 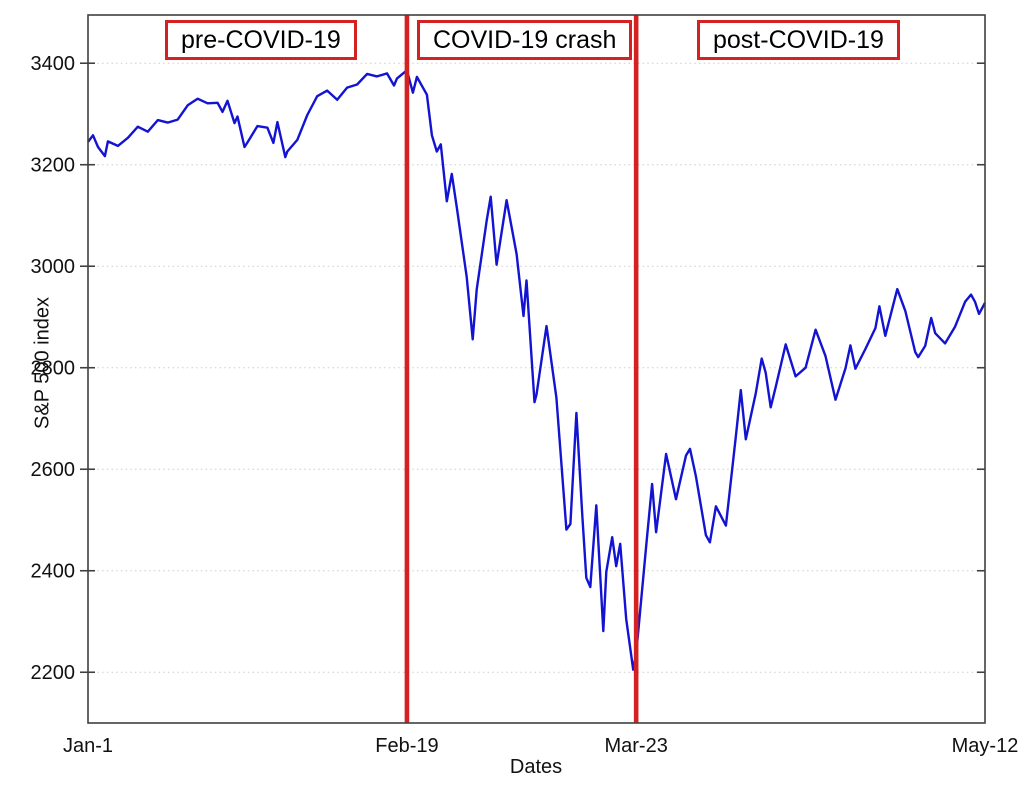 I want to click on x-tick-label-Feb-19: Feb-19, so click(x=406, y=746).